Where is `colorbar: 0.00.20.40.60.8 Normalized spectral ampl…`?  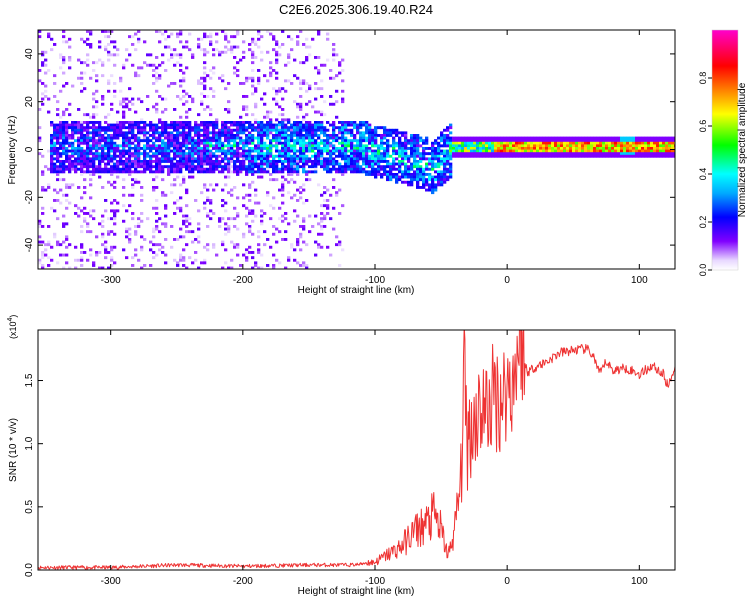 colorbar: 0.00.20.40.60.8 Normalized spectral ampl… is located at coordinates (723, 152).